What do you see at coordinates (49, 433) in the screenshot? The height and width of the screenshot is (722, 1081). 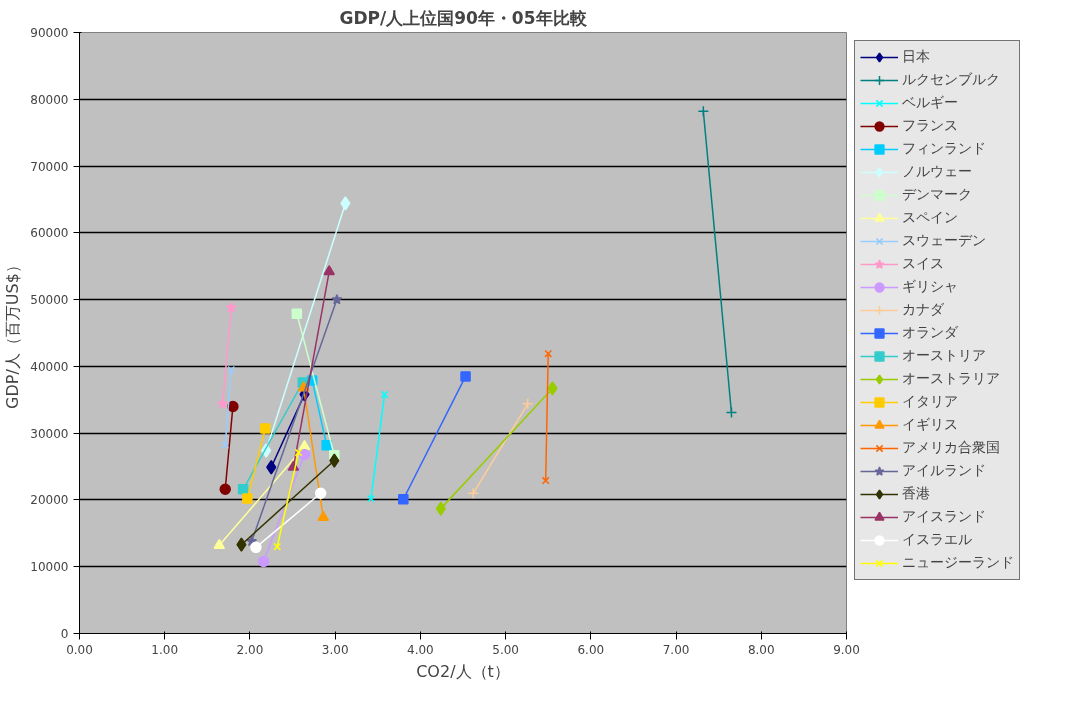 I see `y-tick-label: 30000` at bounding box center [49, 433].